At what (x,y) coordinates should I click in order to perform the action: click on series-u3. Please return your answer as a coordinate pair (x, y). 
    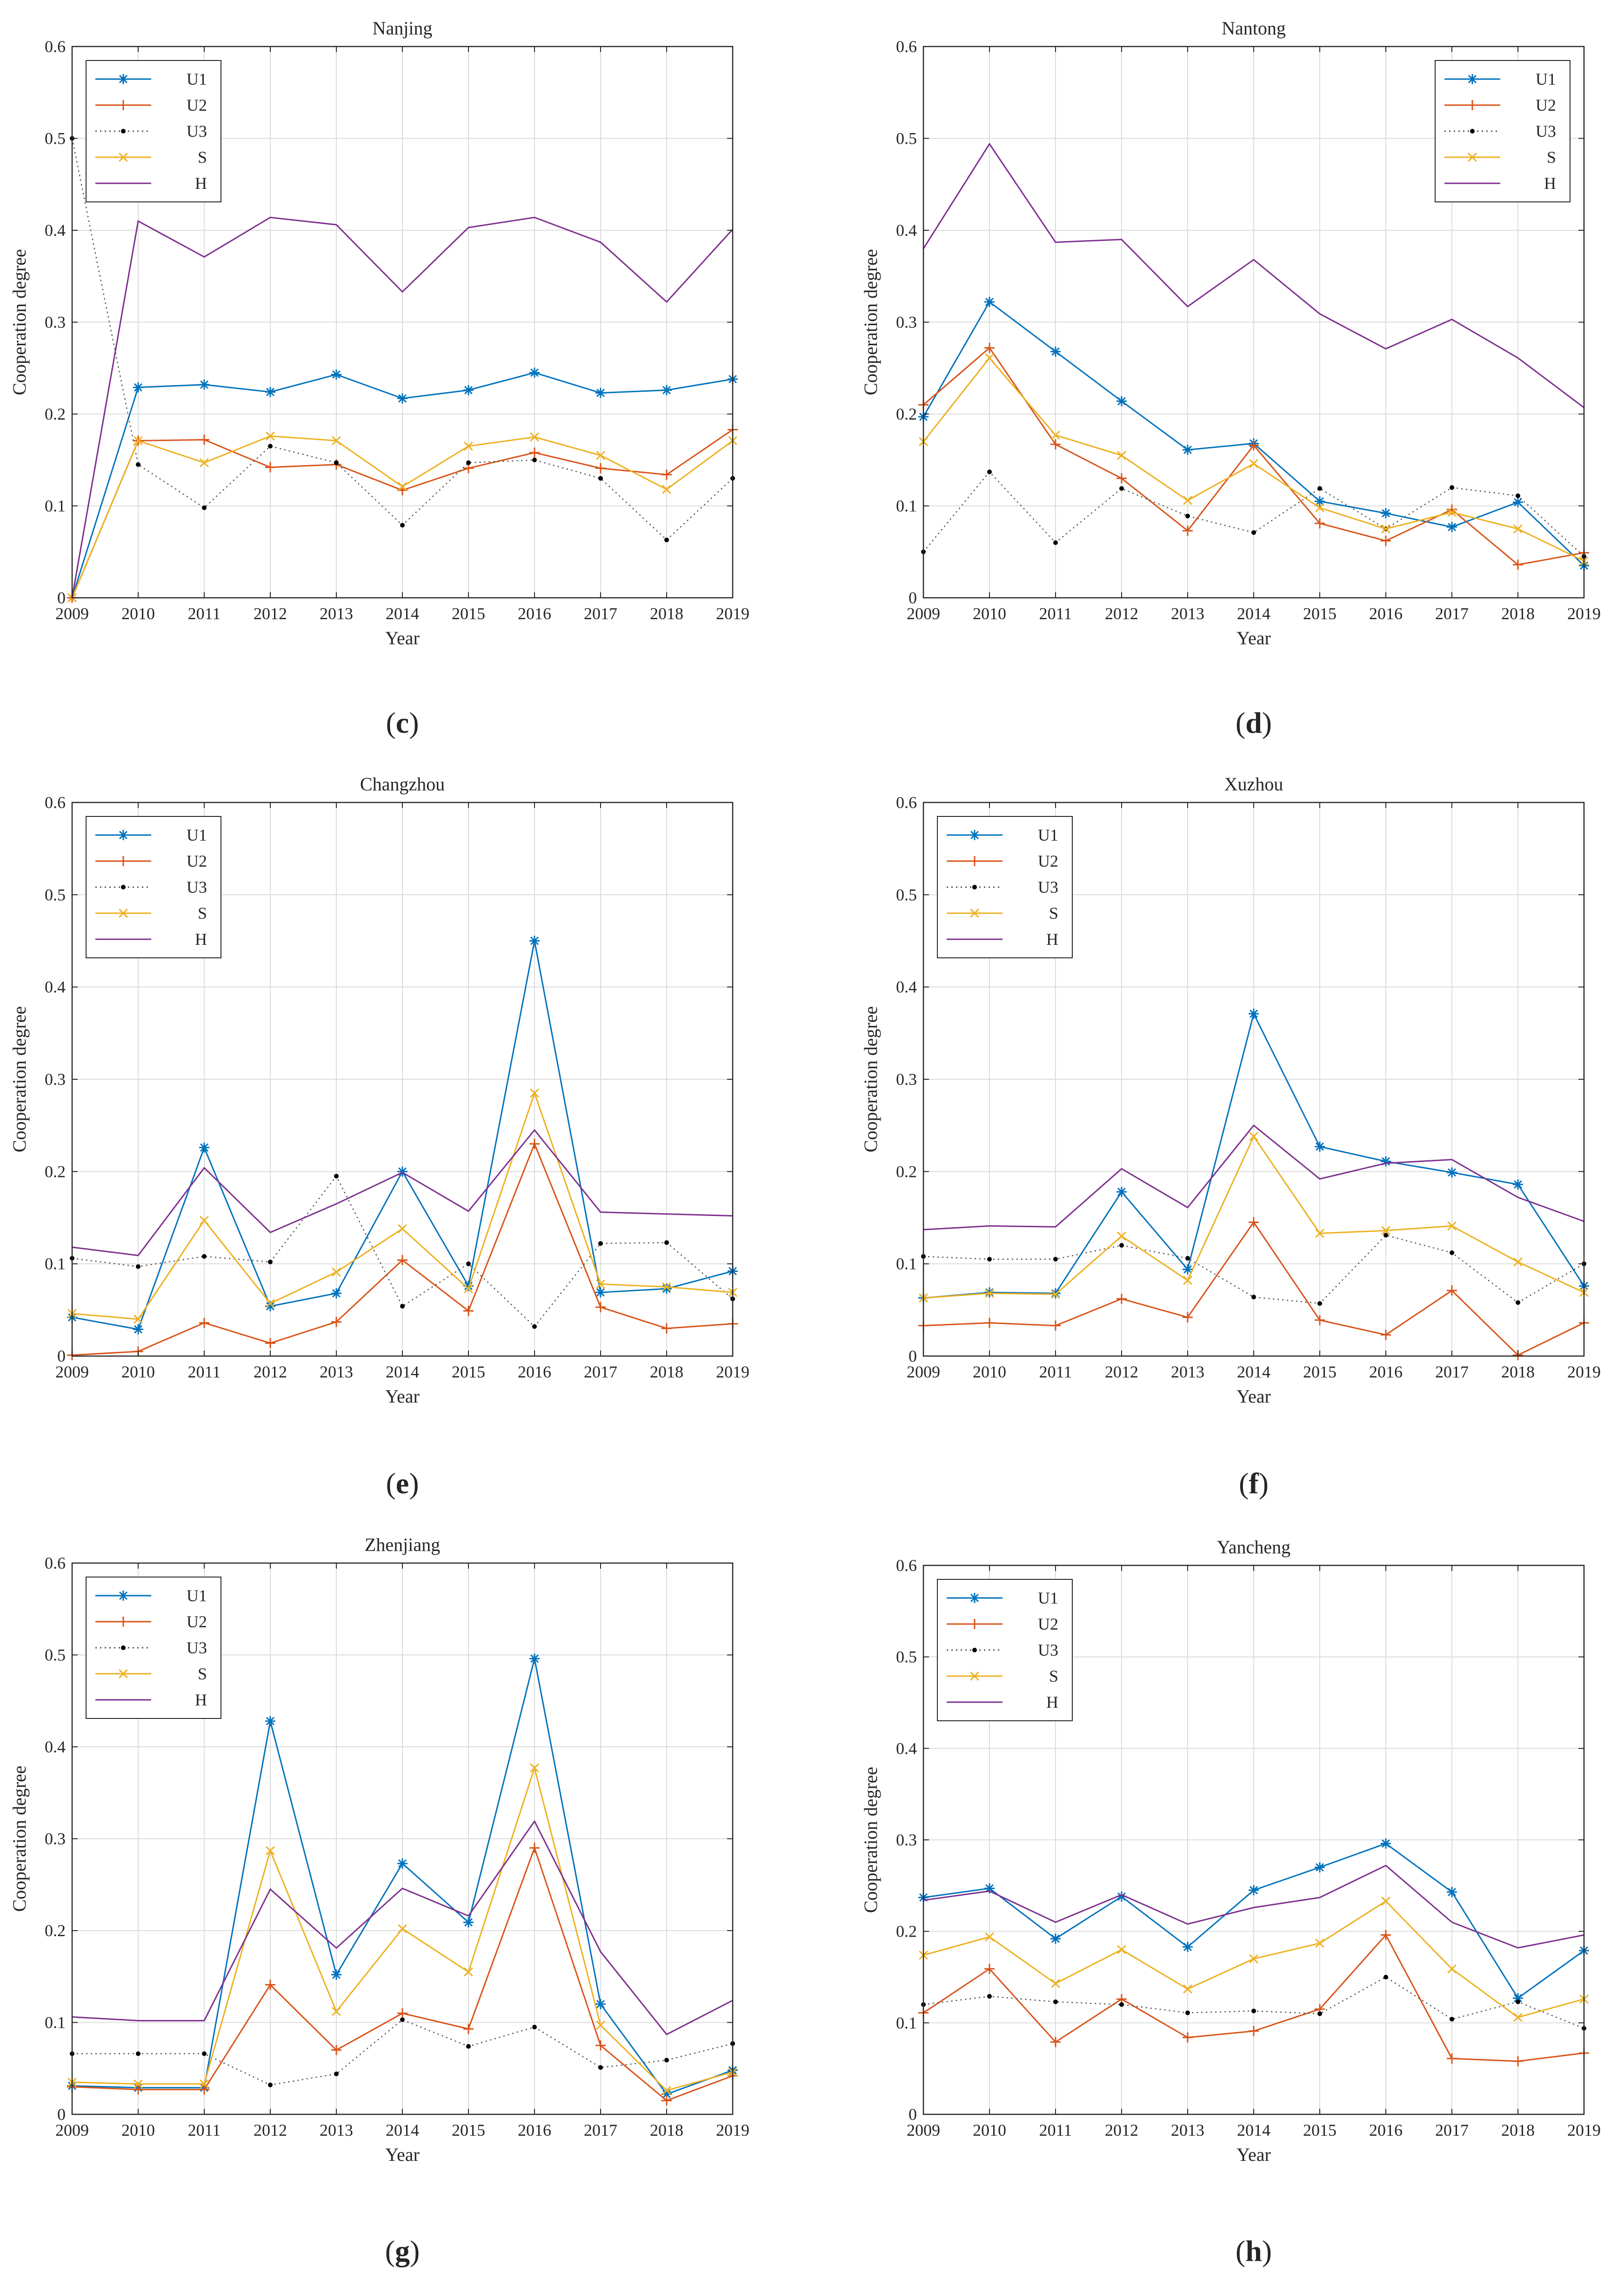
    Looking at the image, I should click on (1254, 1270).